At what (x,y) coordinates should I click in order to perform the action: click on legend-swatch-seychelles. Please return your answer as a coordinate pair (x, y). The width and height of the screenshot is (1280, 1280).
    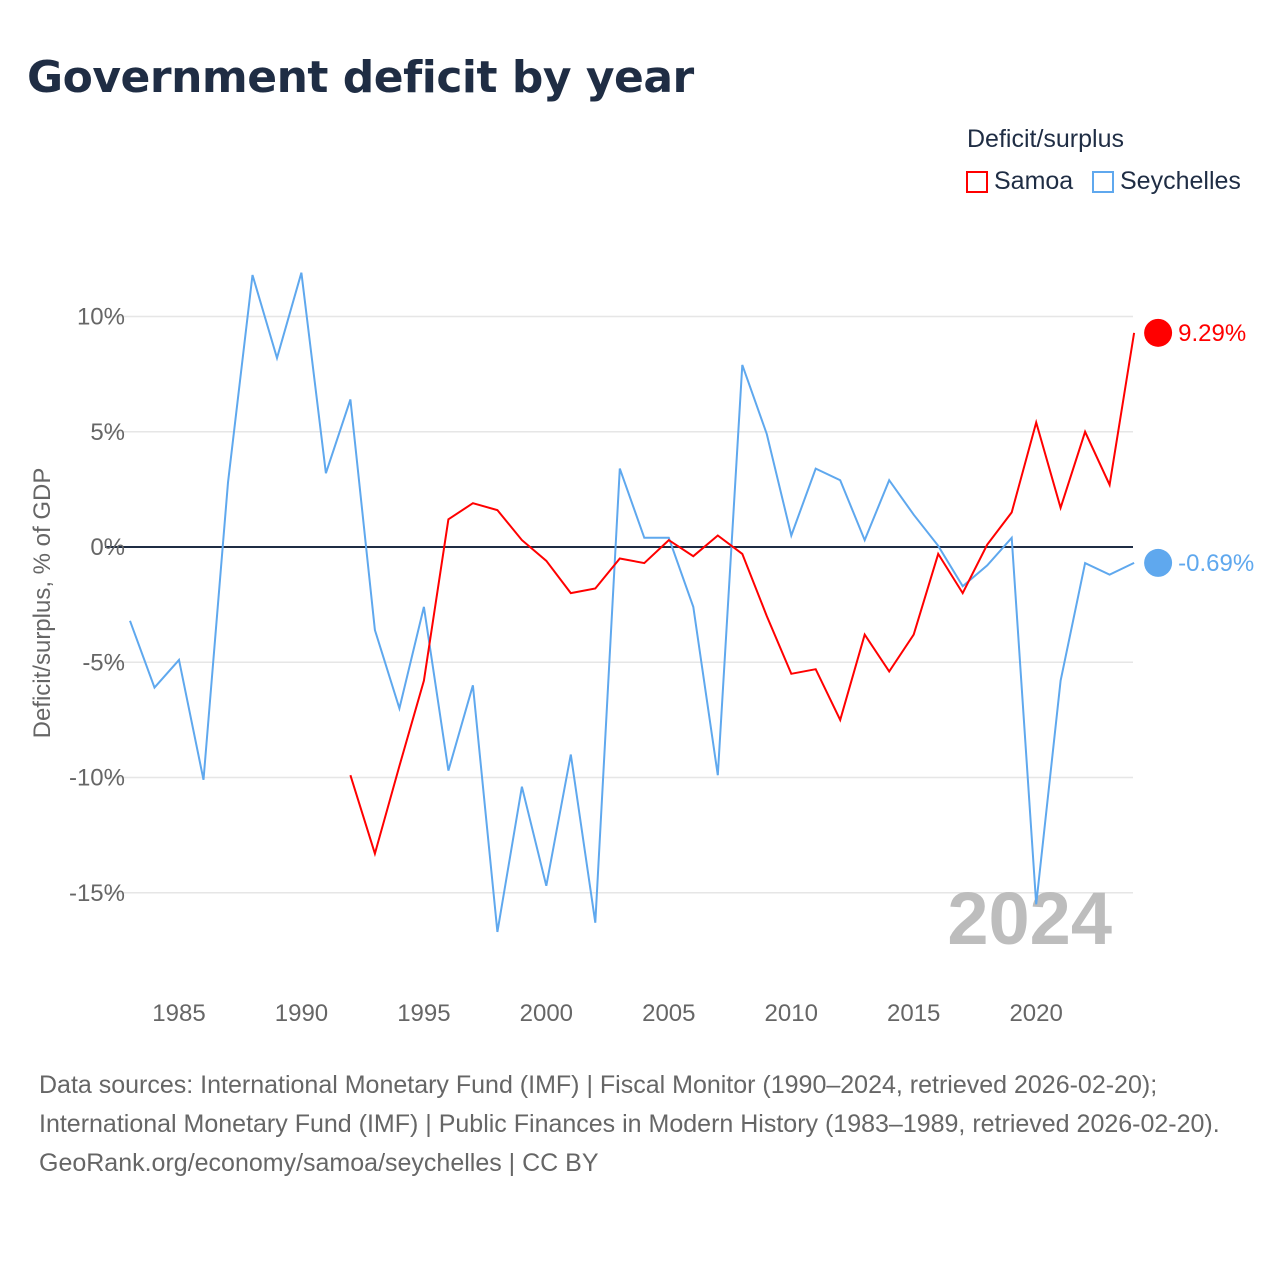
    Looking at the image, I should click on (1103, 181).